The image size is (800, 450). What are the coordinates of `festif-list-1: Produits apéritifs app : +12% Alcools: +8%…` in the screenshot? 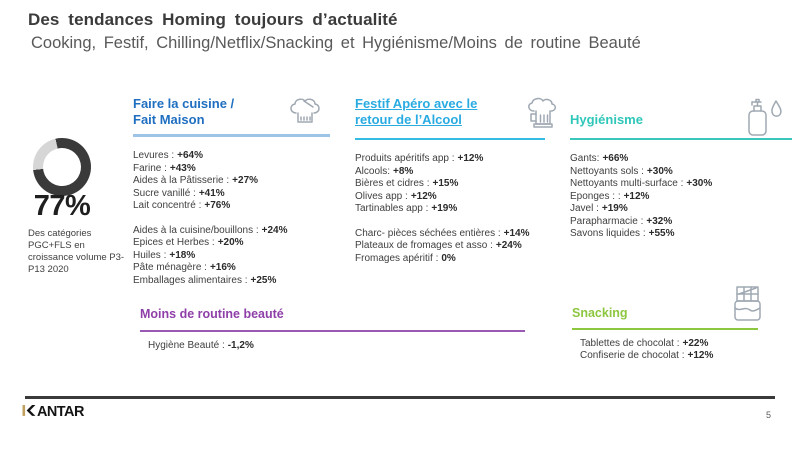 It's located at (444, 184).